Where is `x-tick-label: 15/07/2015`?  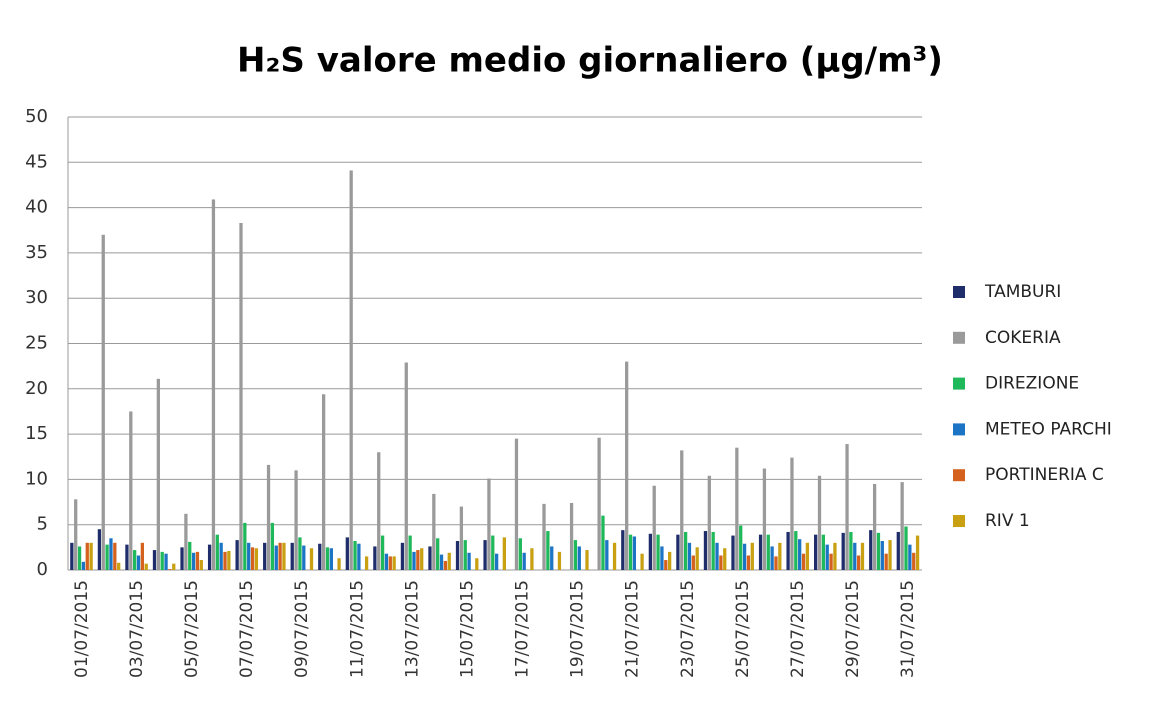
x-tick-label: 15/07/2015 is located at coordinates (467, 629).